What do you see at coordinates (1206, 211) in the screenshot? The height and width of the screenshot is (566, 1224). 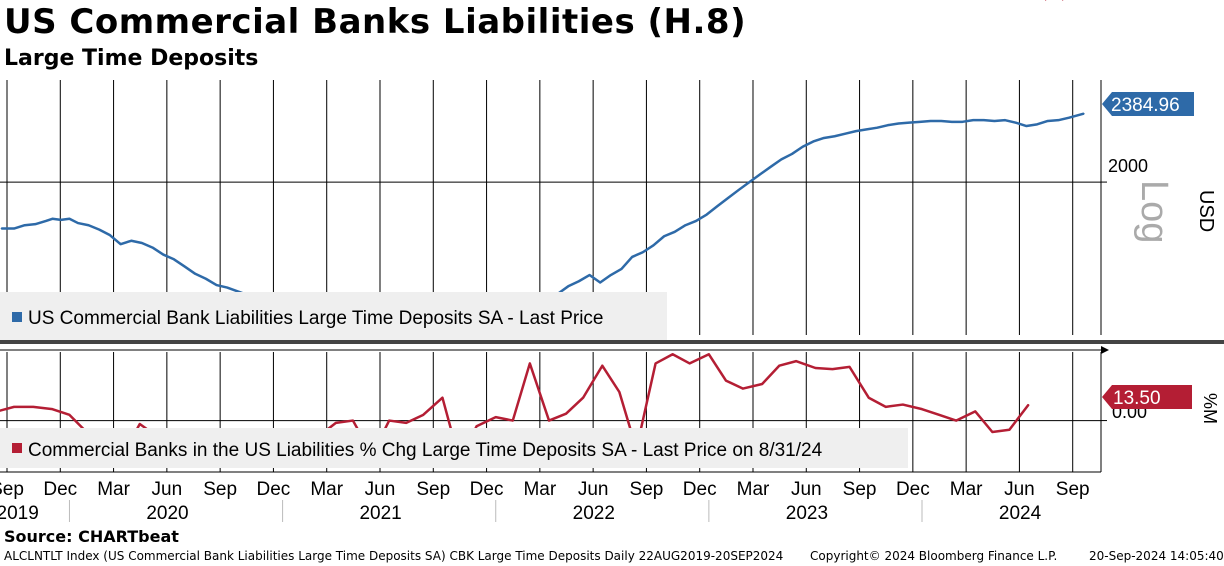 I see `top-unit-label: USD` at bounding box center [1206, 211].